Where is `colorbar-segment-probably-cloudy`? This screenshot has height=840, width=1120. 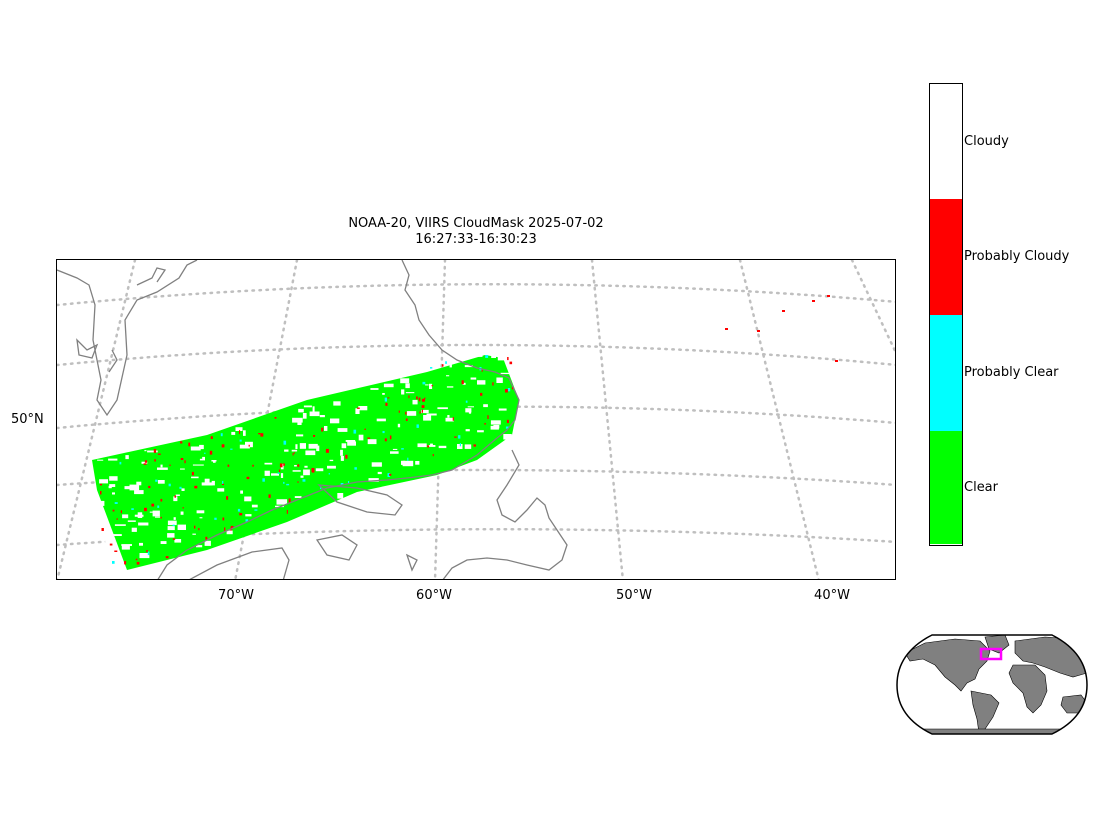 colorbar-segment-probably-cloudy is located at coordinates (946, 257).